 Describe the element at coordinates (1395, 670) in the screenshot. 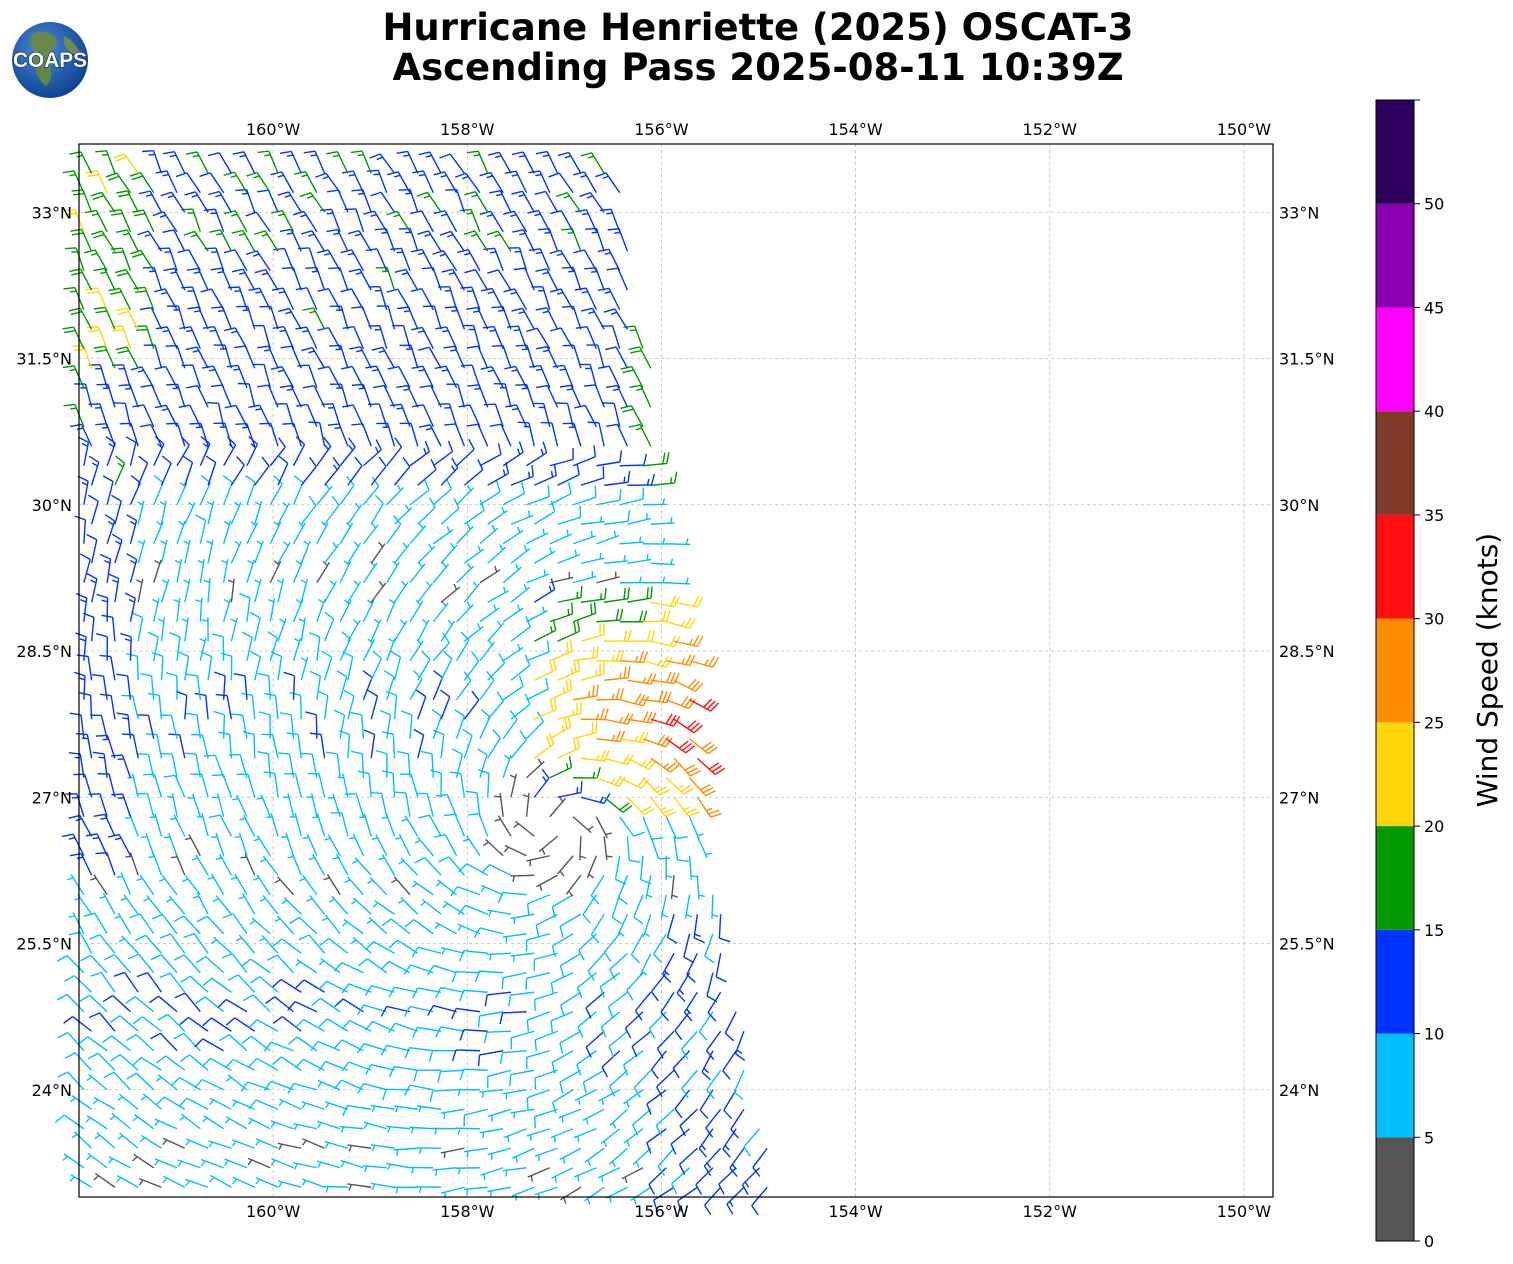

I see `colorbar-bins` at that location.